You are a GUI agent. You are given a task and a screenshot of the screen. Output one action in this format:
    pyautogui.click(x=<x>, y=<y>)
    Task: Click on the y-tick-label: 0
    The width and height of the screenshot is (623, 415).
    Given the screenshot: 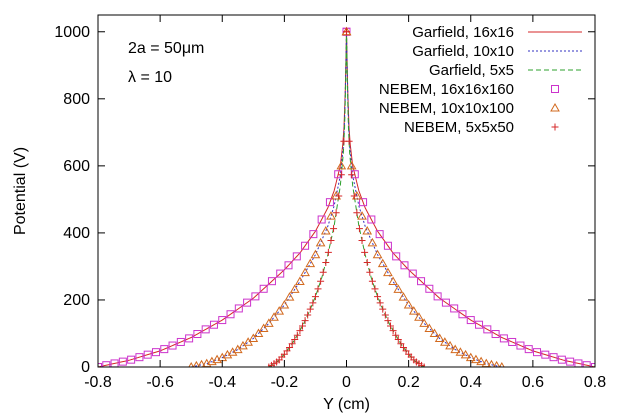 What is the action you would take?
    pyautogui.click(x=85, y=367)
    